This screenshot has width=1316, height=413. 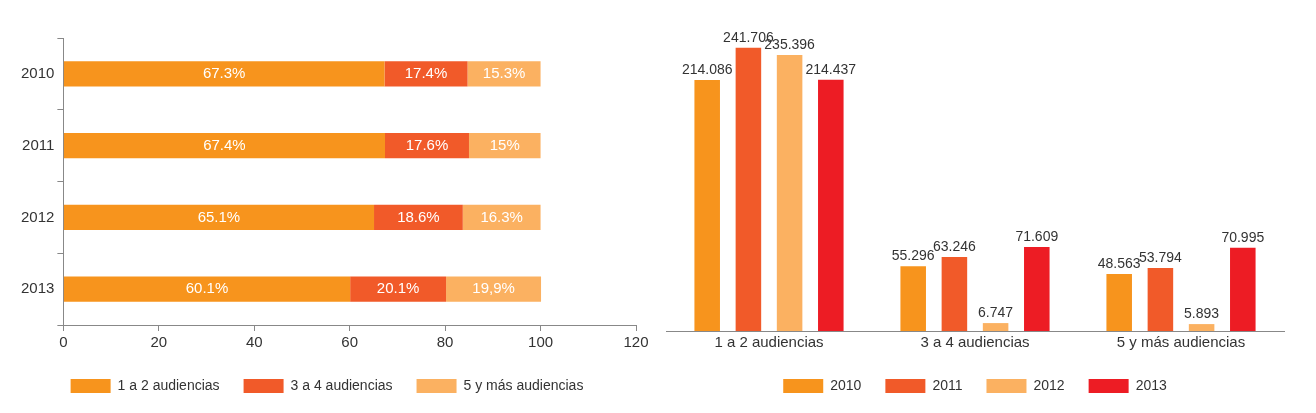 I want to click on x-tick-label: 80, so click(x=445, y=342).